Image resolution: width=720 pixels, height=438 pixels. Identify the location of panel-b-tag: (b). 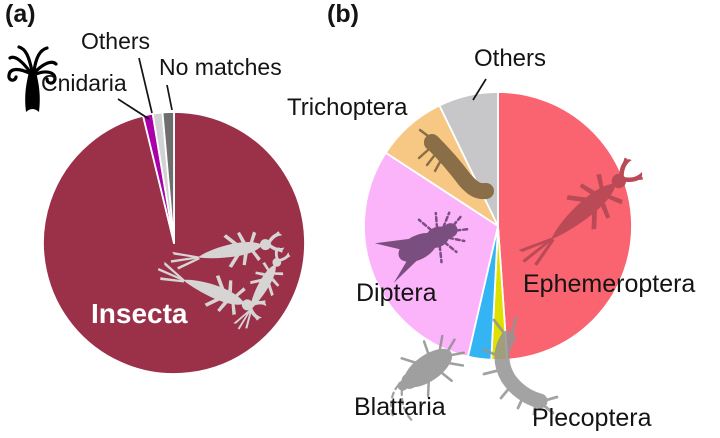
(343, 14).